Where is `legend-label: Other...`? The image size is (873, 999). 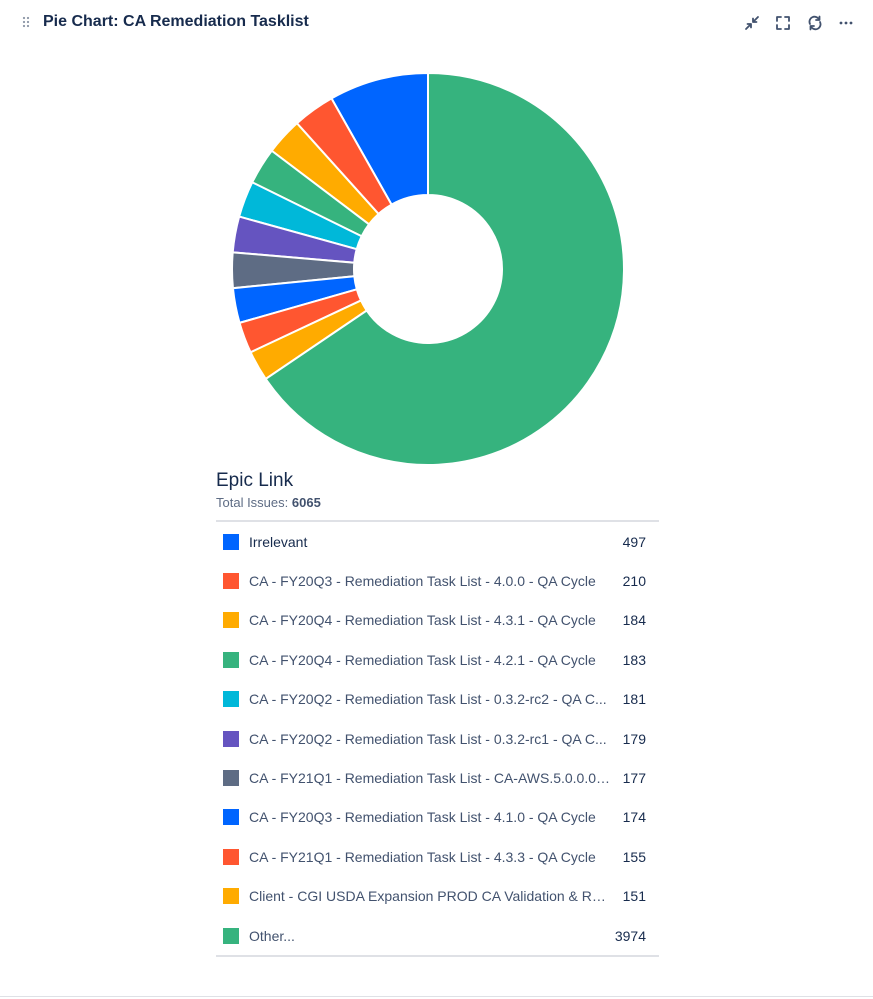
legend-label: Other... is located at coordinates (272, 935).